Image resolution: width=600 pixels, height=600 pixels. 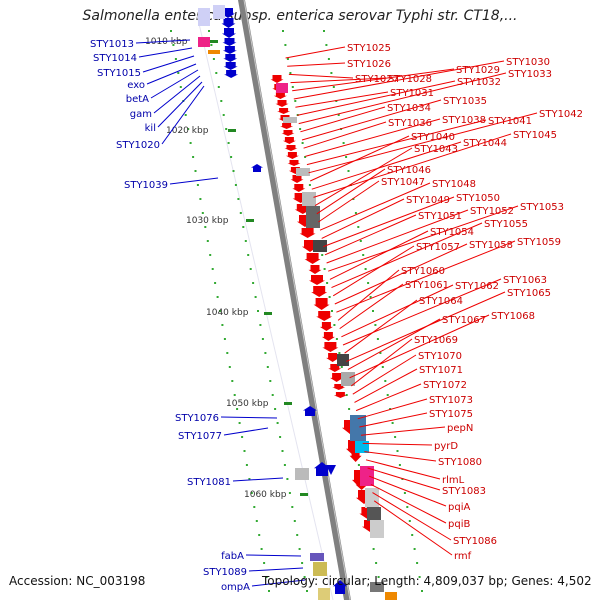 What do you see at coordinates (207, 221) in the screenshot?
I see `kbp-tick-label: 1030 kbp` at bounding box center [207, 221].